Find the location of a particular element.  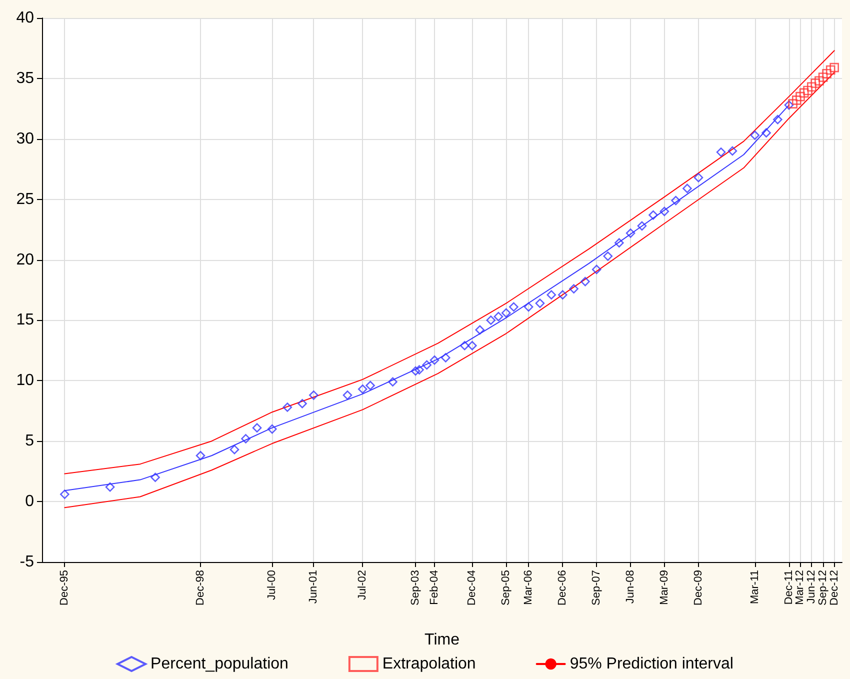

x-tick-label: Mar-12 is located at coordinates (800, 587).